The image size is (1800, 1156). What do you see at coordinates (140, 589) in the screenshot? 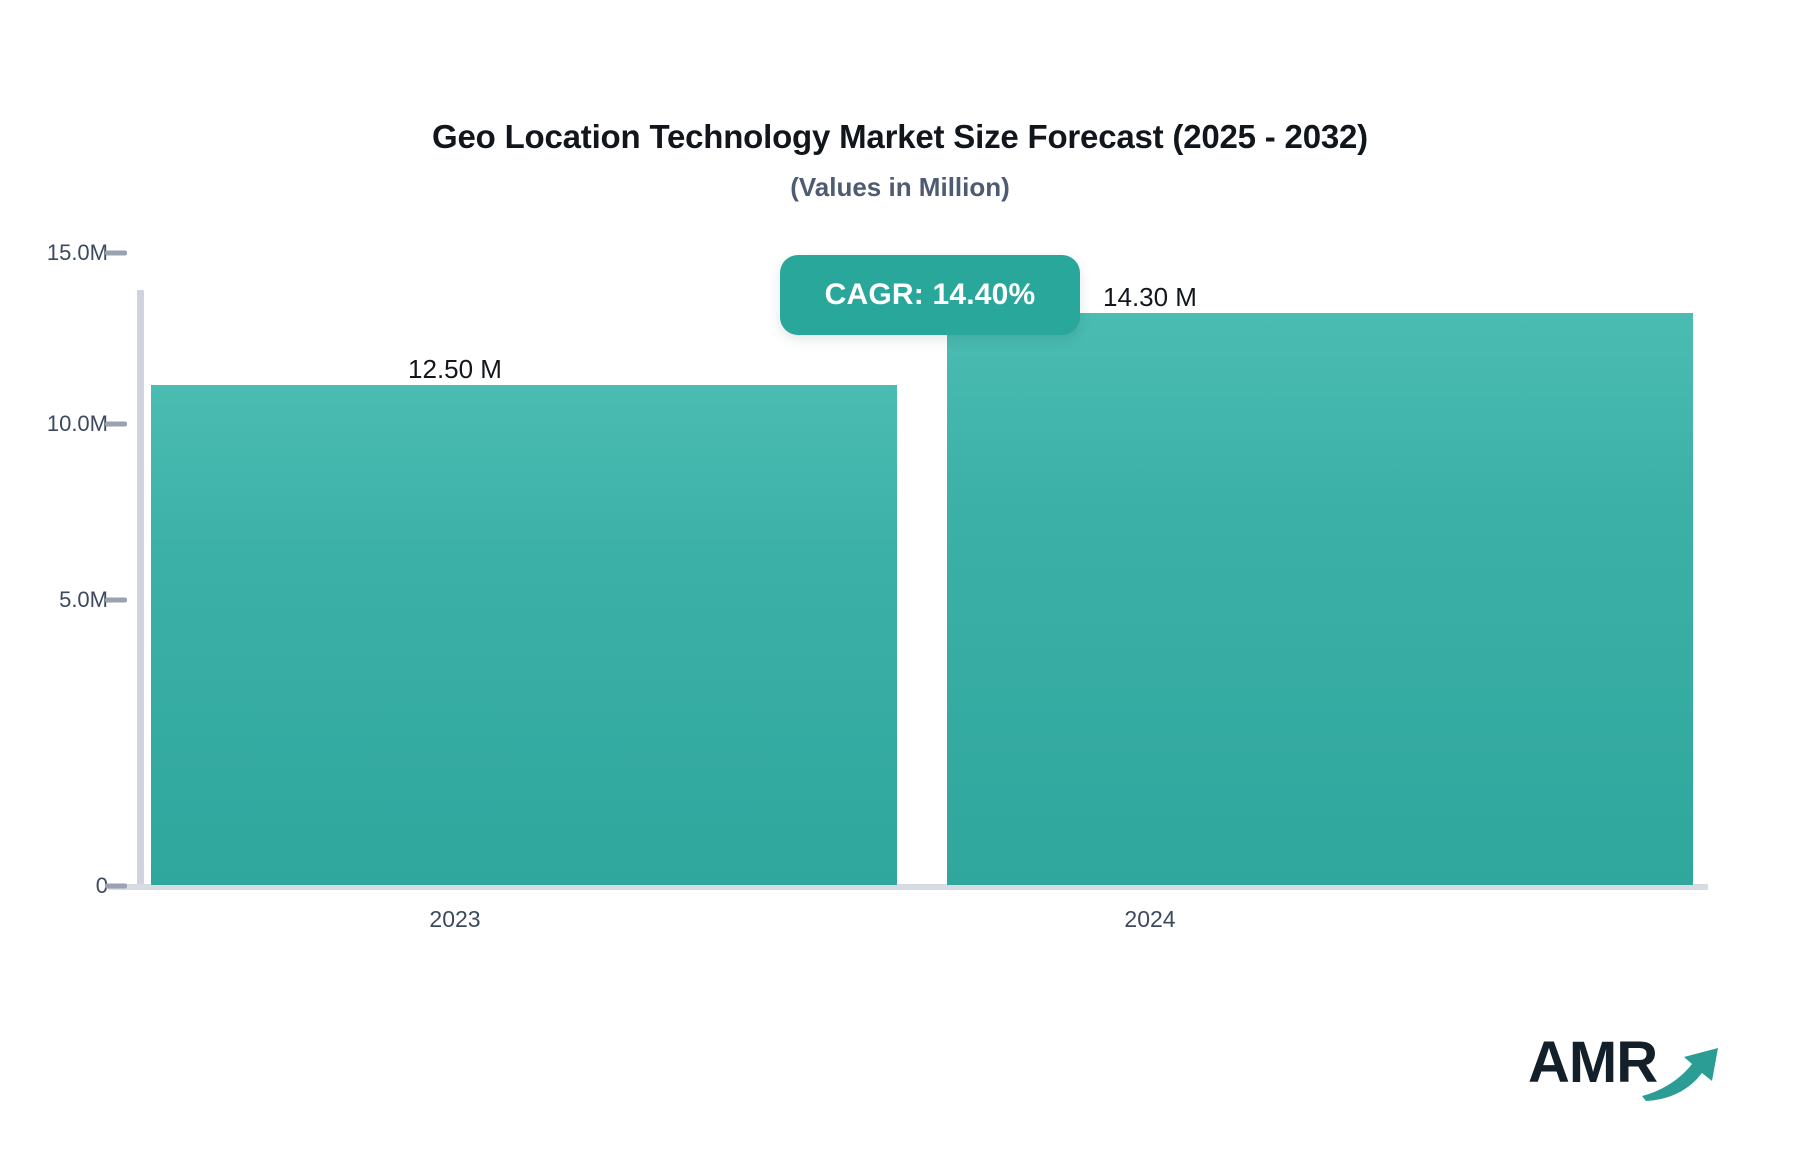
I see `y-axis-line` at bounding box center [140, 589].